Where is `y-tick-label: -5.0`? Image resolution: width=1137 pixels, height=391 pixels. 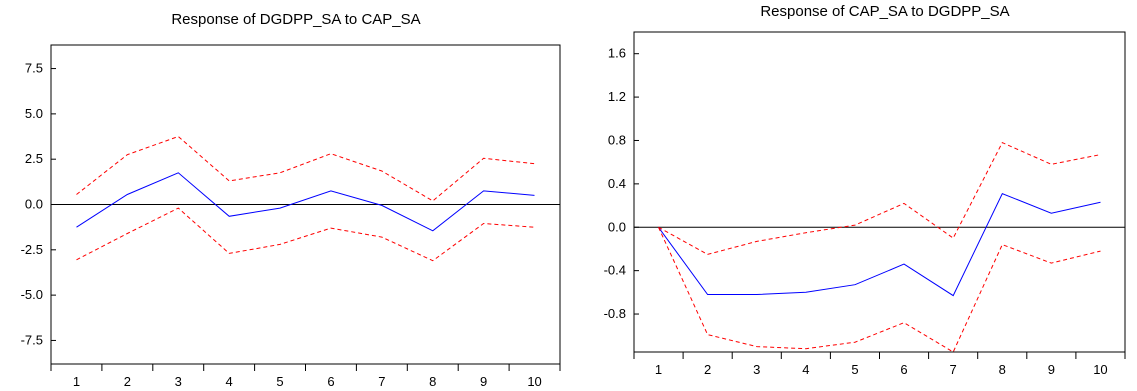
y-tick-label: -5.0 is located at coordinates (32, 294).